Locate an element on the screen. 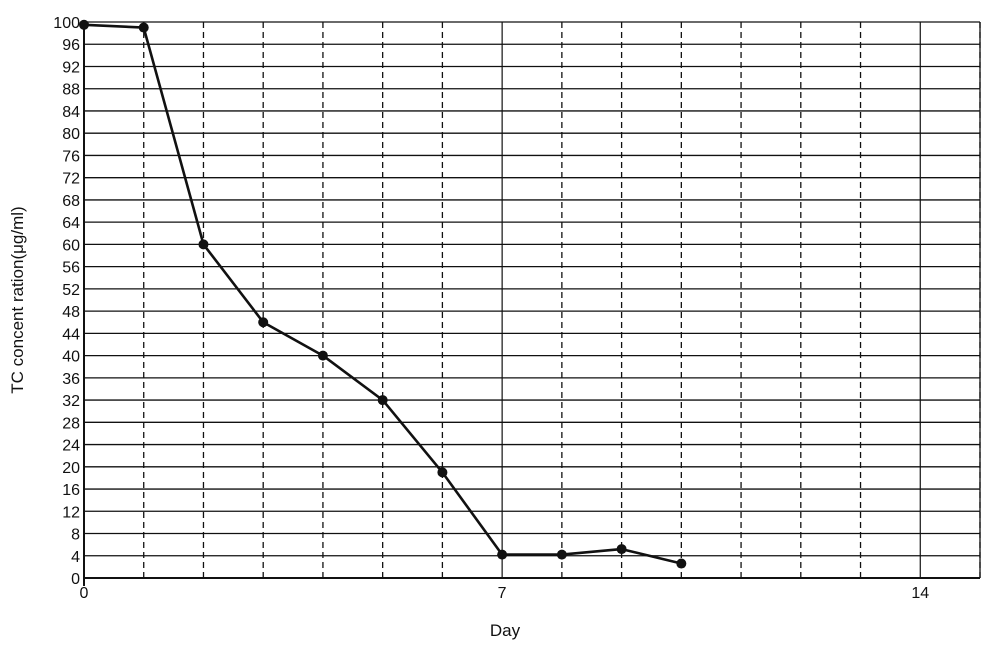 This screenshot has height=648, width=990. x-tick-label: 7 is located at coordinates (502, 593).